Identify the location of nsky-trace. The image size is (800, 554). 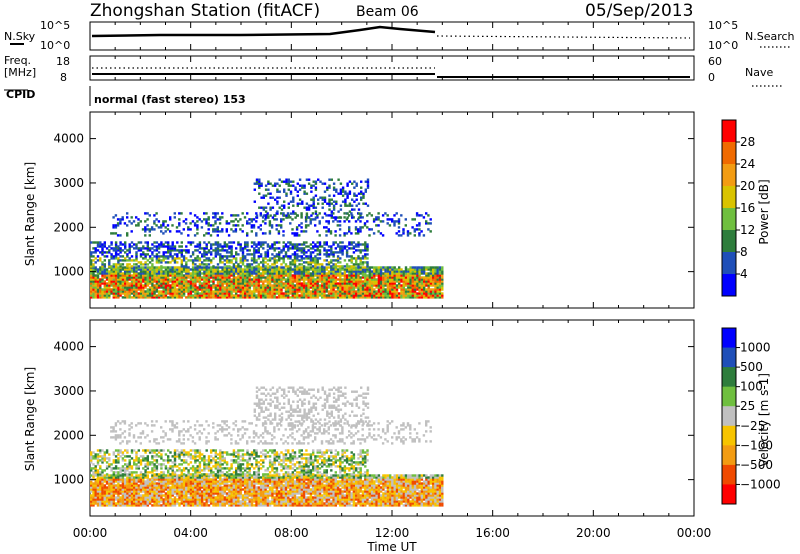
(263, 31).